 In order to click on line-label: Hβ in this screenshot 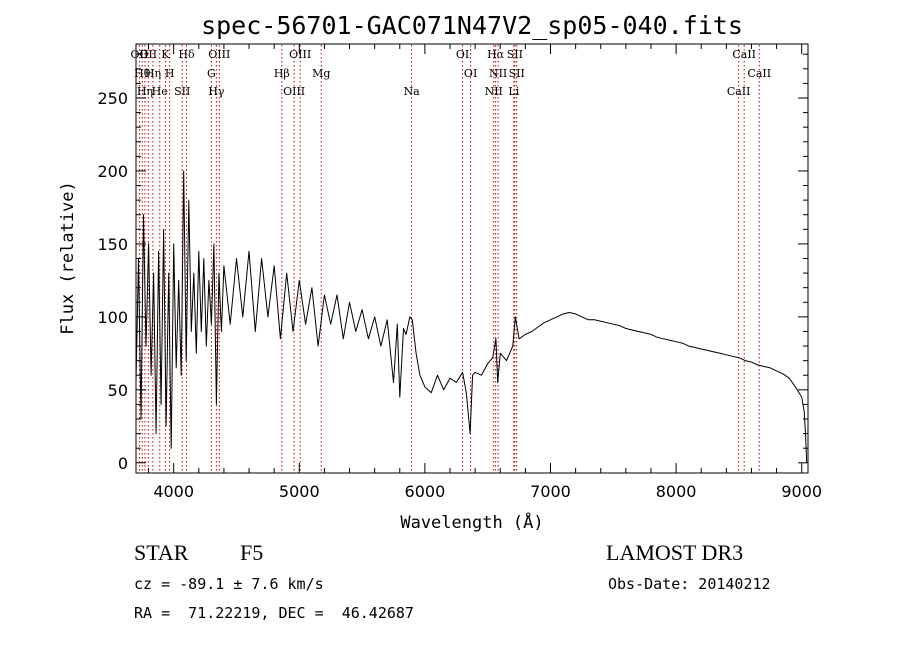, I will do `click(282, 73)`.